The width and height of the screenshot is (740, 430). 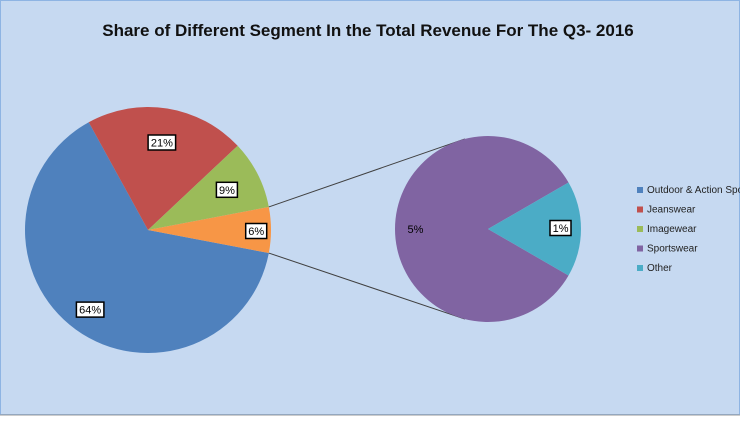 What do you see at coordinates (370, 422) in the screenshot?
I see `bottom-strip` at bounding box center [370, 422].